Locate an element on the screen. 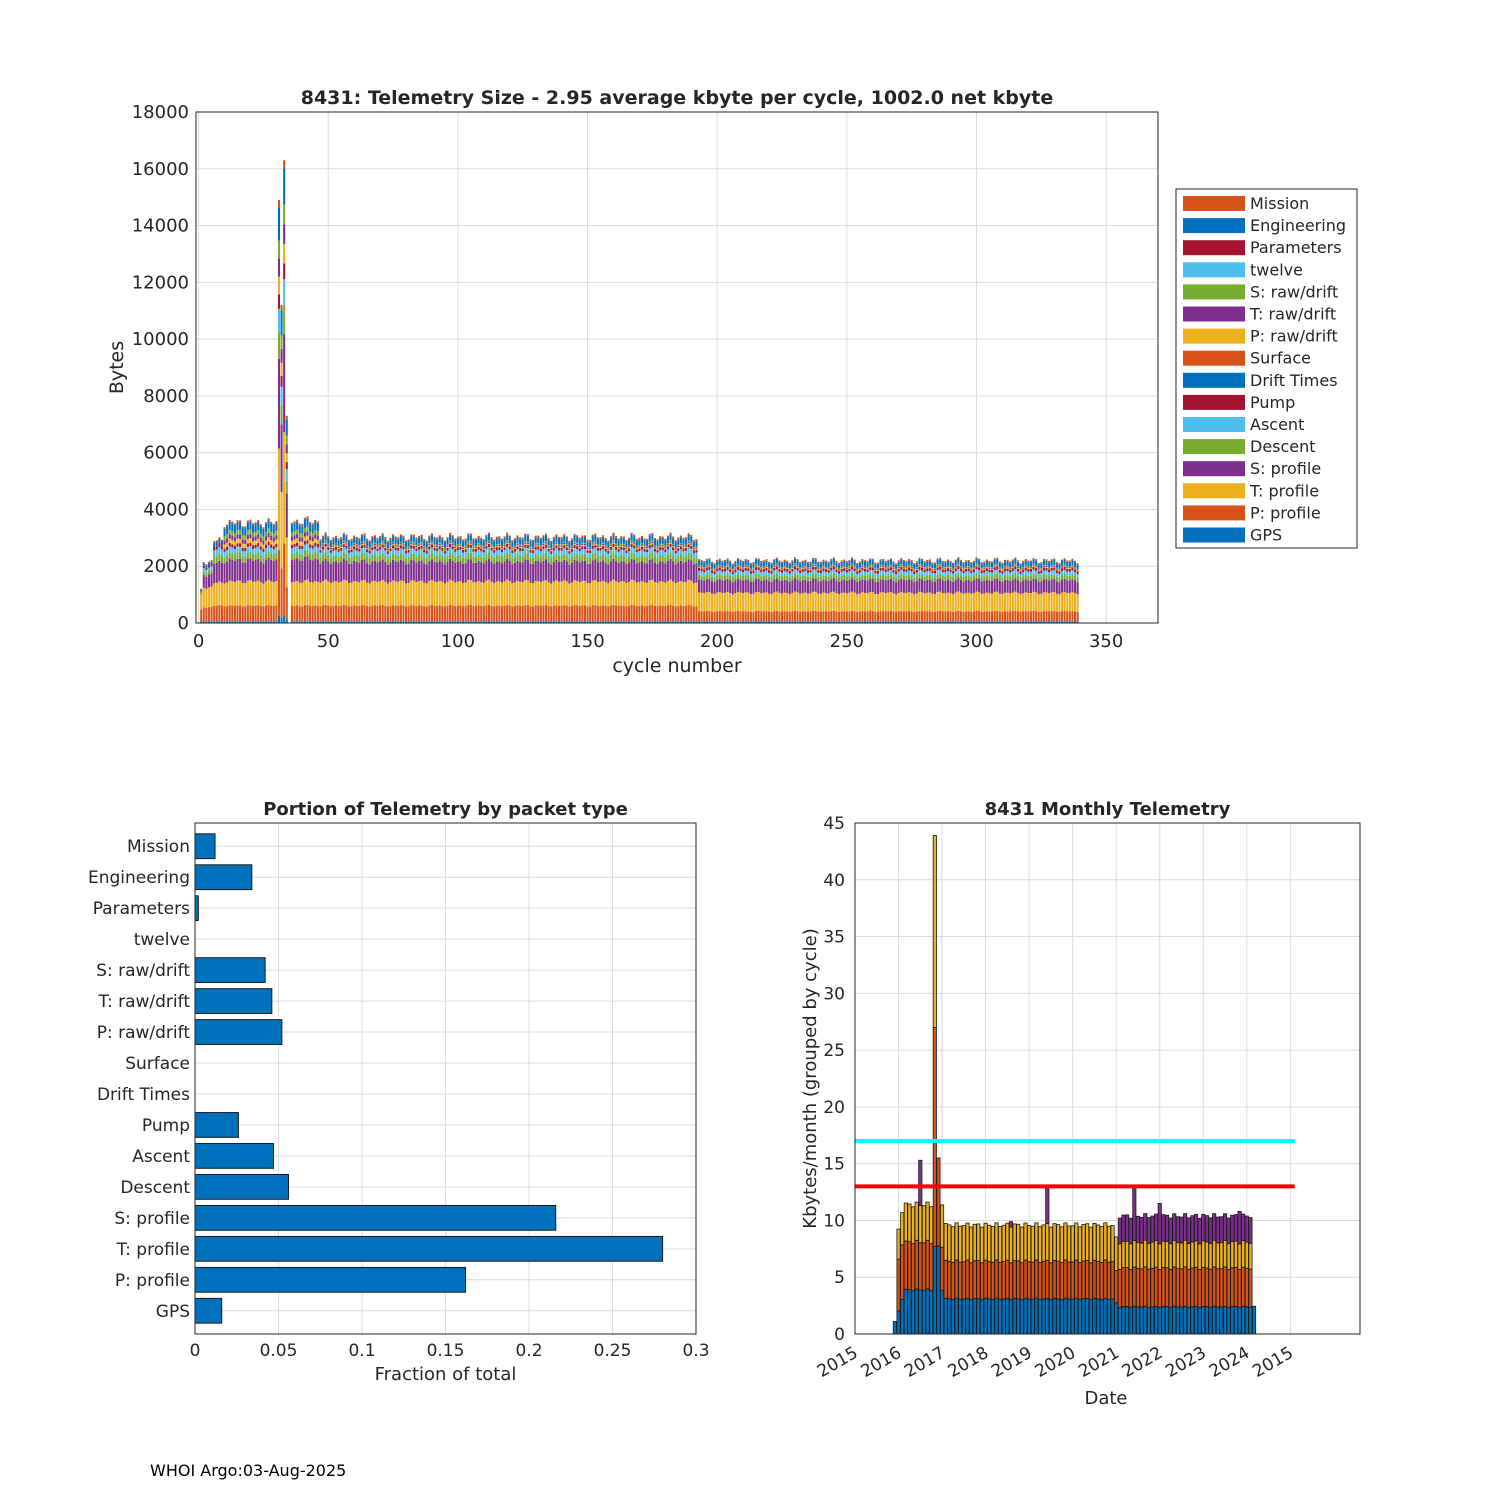 This screenshot has width=1500, height=1500. y-tick-label: T: raw/drift is located at coordinates (143, 1002).